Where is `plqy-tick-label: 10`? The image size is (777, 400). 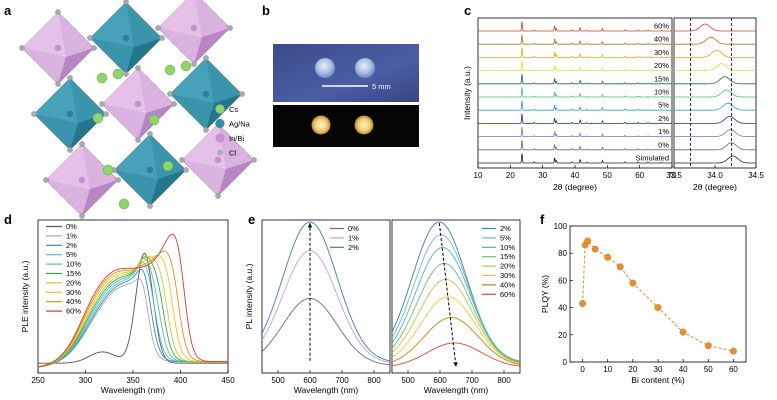 plqy-tick-label: 10 is located at coordinates (607, 369).